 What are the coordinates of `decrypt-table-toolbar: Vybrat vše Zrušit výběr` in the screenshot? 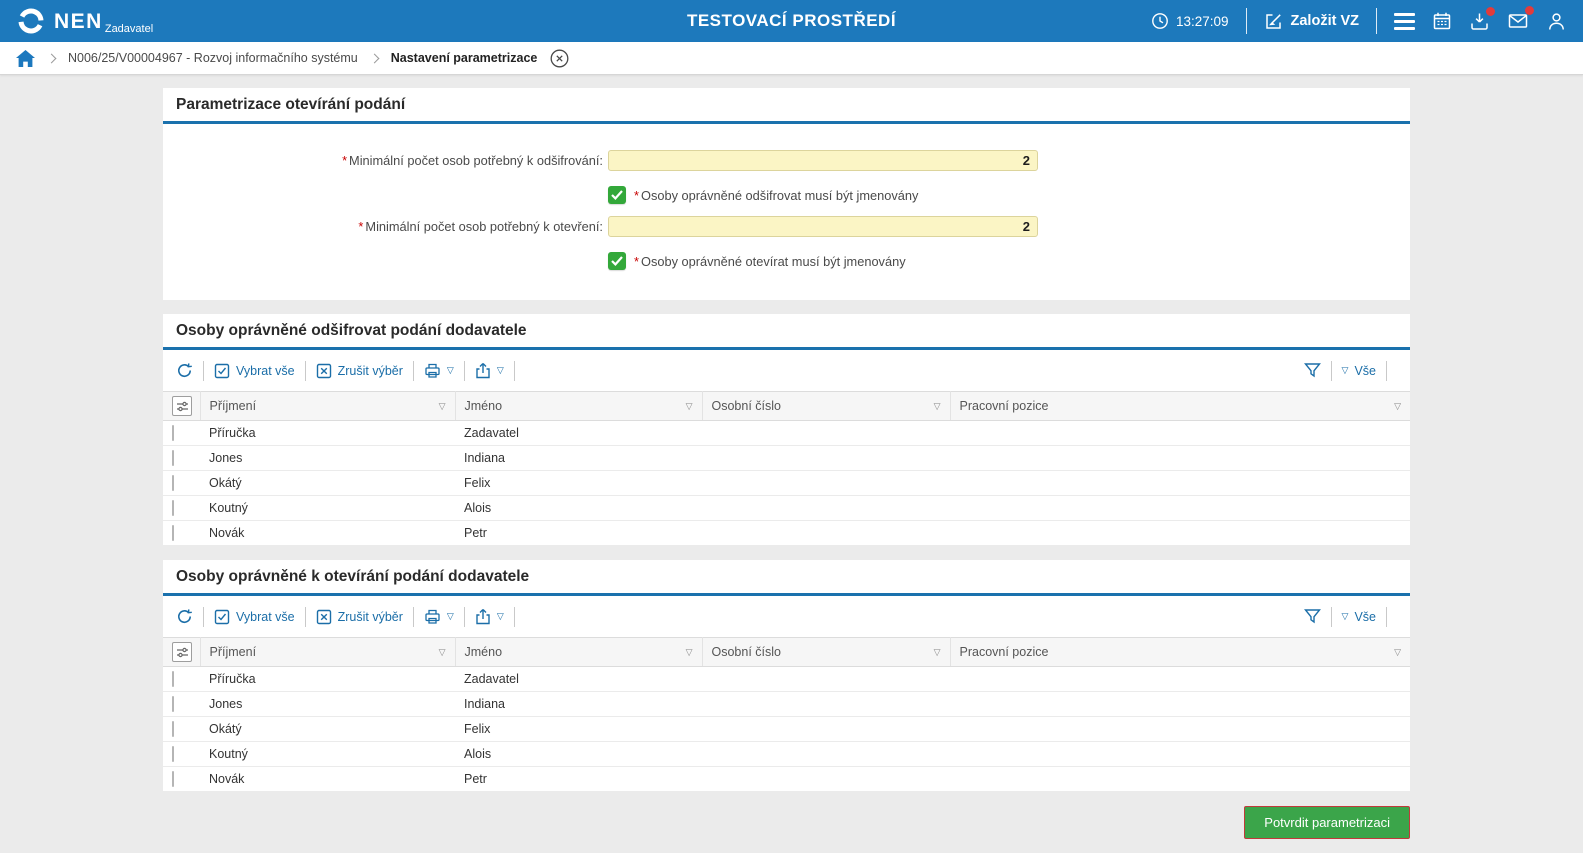 It's located at (786, 370).